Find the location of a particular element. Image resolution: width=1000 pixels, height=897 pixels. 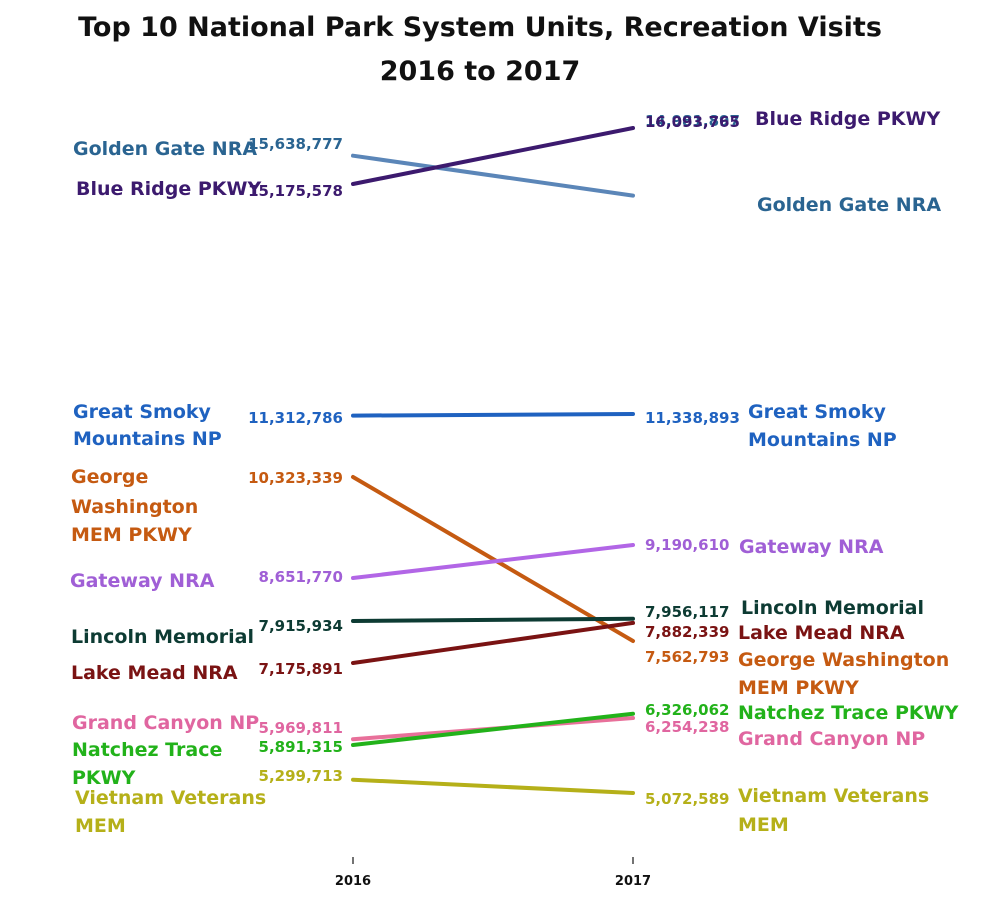

name-label-2016-blue-ridge-pkwy-0: Blue Ridge PKWY is located at coordinates (168, 189).